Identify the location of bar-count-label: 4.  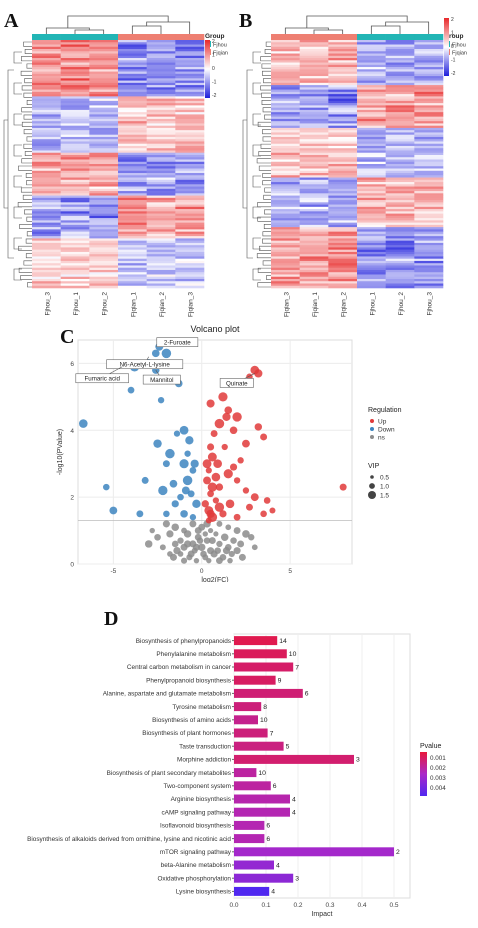
(273, 892).